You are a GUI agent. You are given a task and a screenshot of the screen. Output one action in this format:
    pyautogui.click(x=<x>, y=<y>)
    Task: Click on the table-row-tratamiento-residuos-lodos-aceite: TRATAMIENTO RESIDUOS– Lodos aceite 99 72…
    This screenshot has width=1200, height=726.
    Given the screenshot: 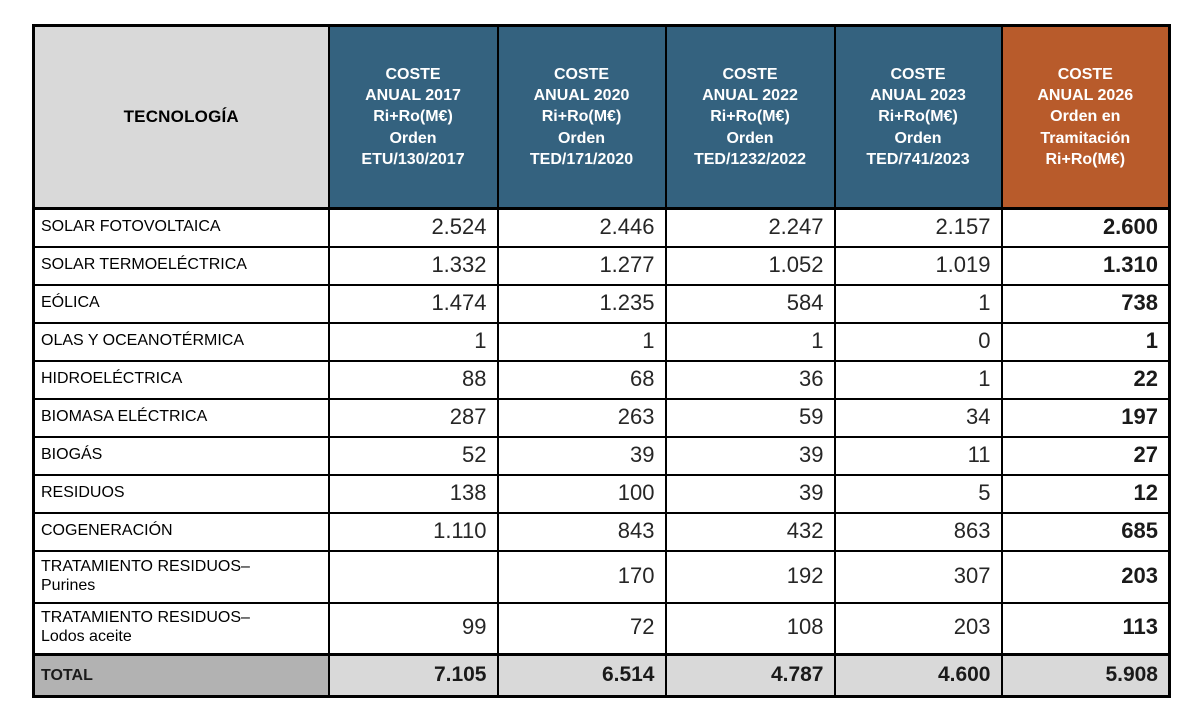 What is the action you would take?
    pyautogui.click(x=601, y=628)
    